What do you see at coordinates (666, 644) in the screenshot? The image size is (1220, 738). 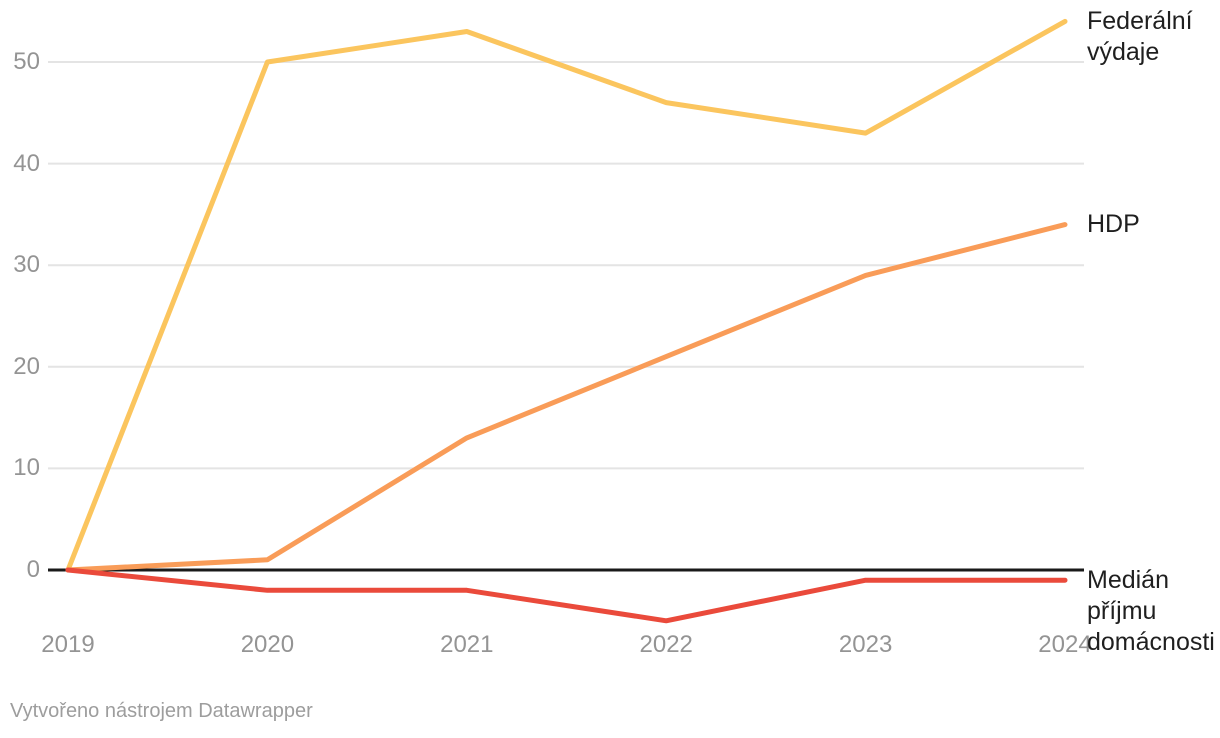 I see `x-tick-label: 2022` at bounding box center [666, 644].